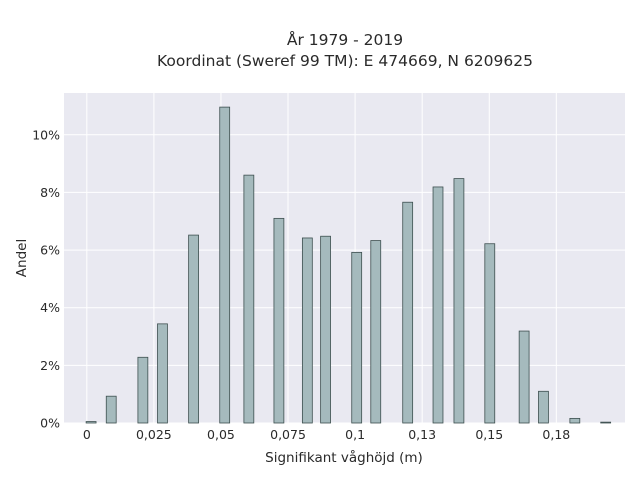 The height and width of the screenshot is (484, 640). What do you see at coordinates (50, 192) in the screenshot?
I see `y-tick-label: 8%` at bounding box center [50, 192].